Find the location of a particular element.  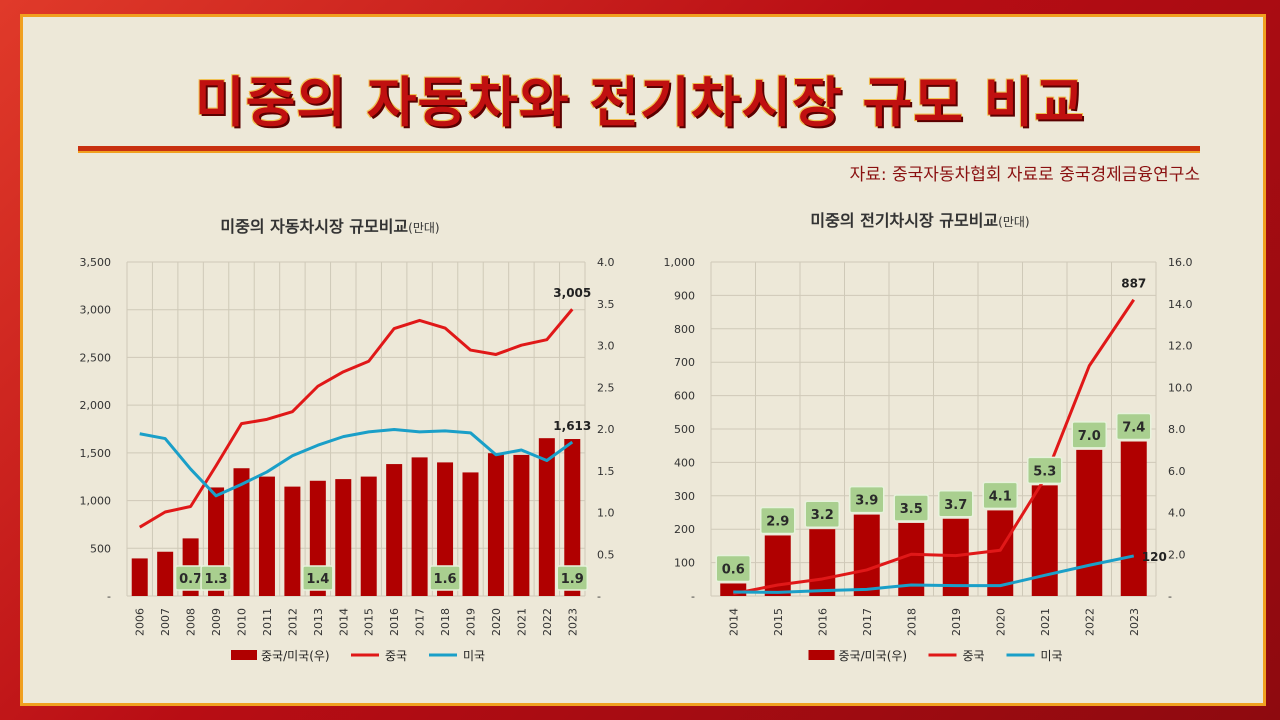

bar-2017 is located at coordinates (866, 555).